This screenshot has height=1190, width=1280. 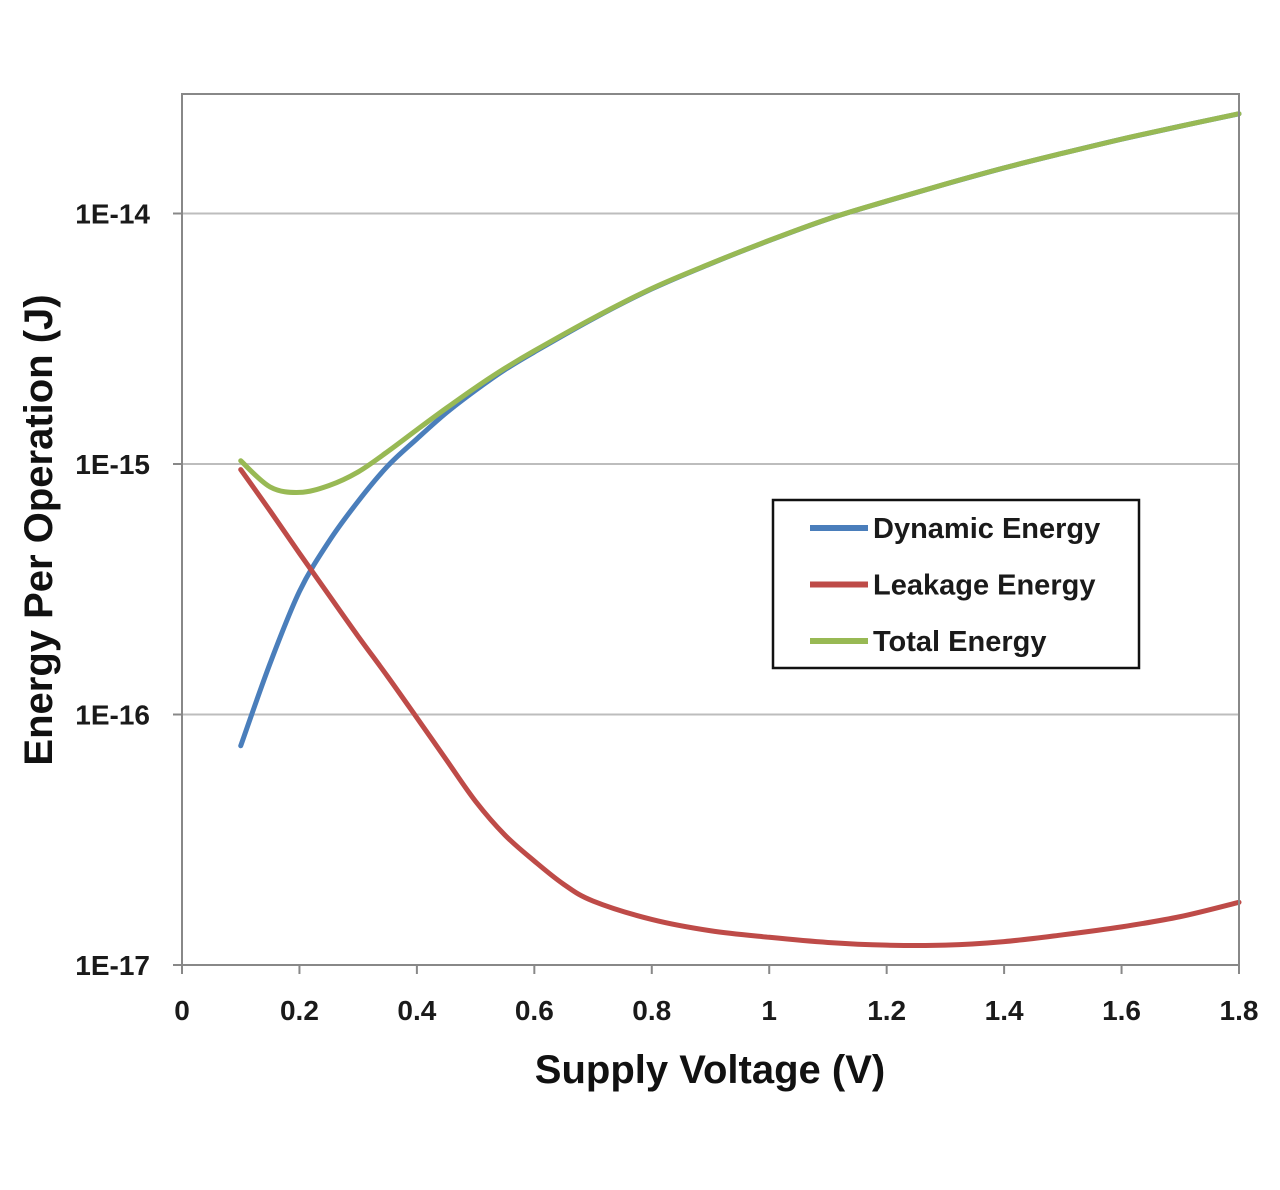 I want to click on x-tick-label: 1, so click(x=769, y=1010).